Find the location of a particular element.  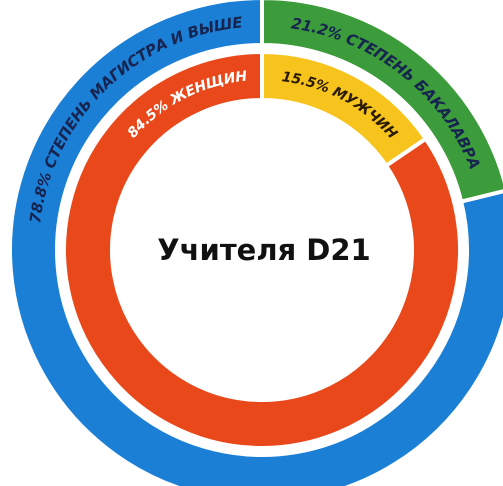

center-label: Учителя D21 is located at coordinates (263, 250).